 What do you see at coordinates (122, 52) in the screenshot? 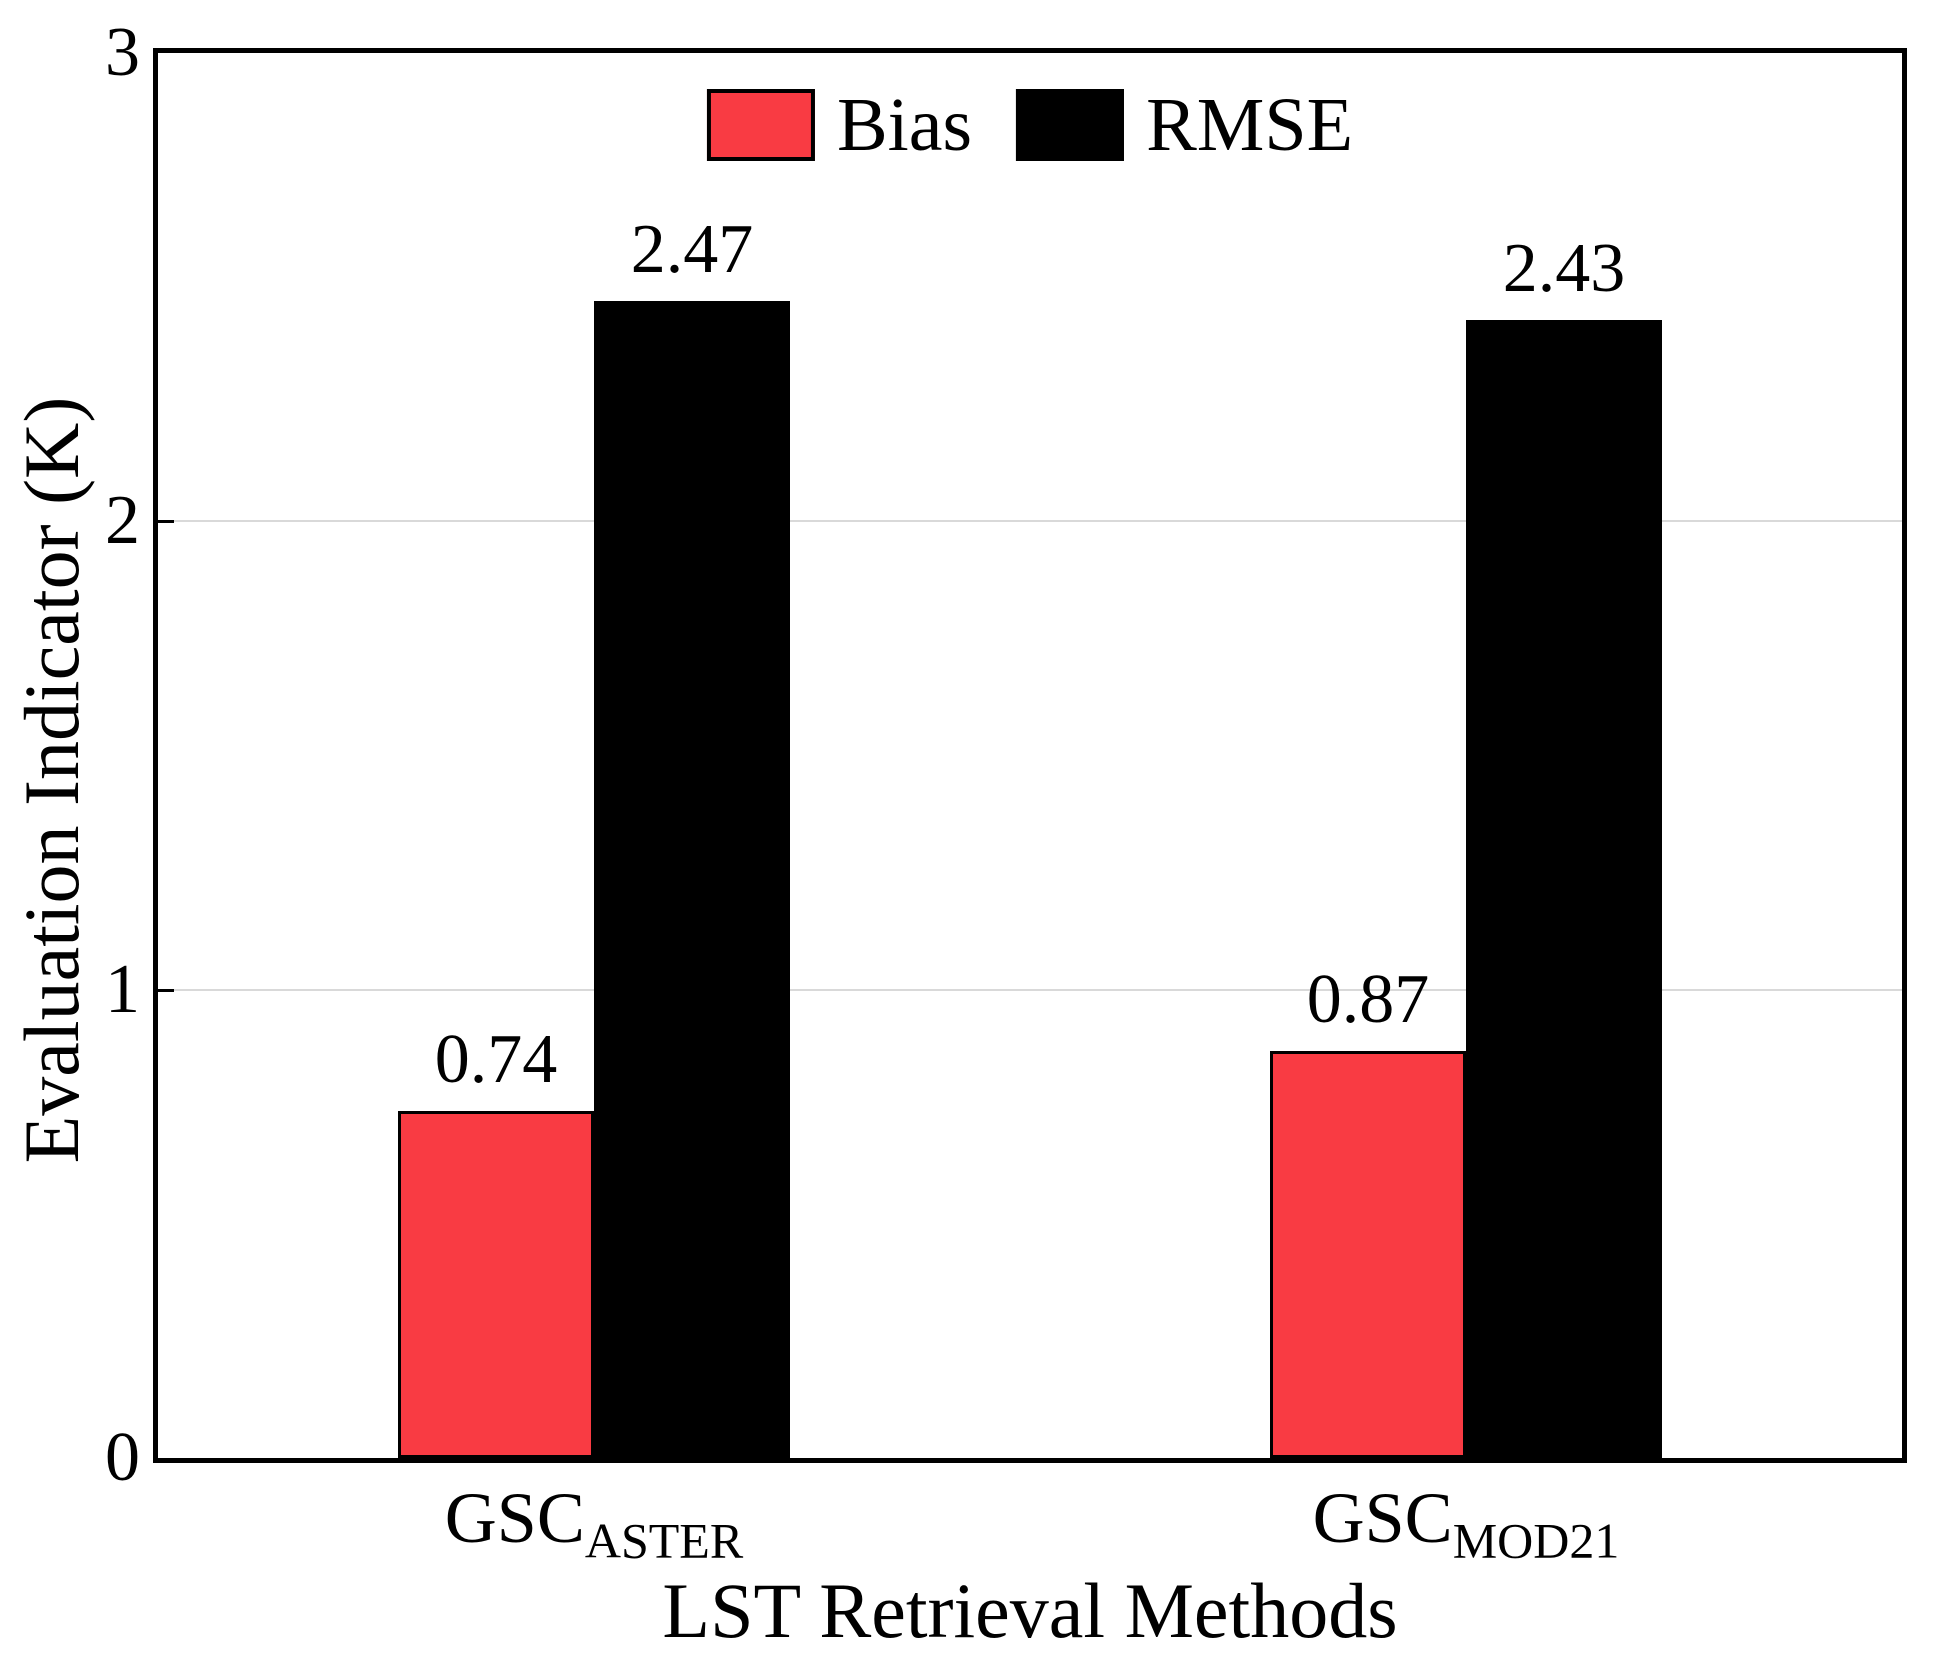
I see `y-tick-label-3: 3` at bounding box center [122, 52].